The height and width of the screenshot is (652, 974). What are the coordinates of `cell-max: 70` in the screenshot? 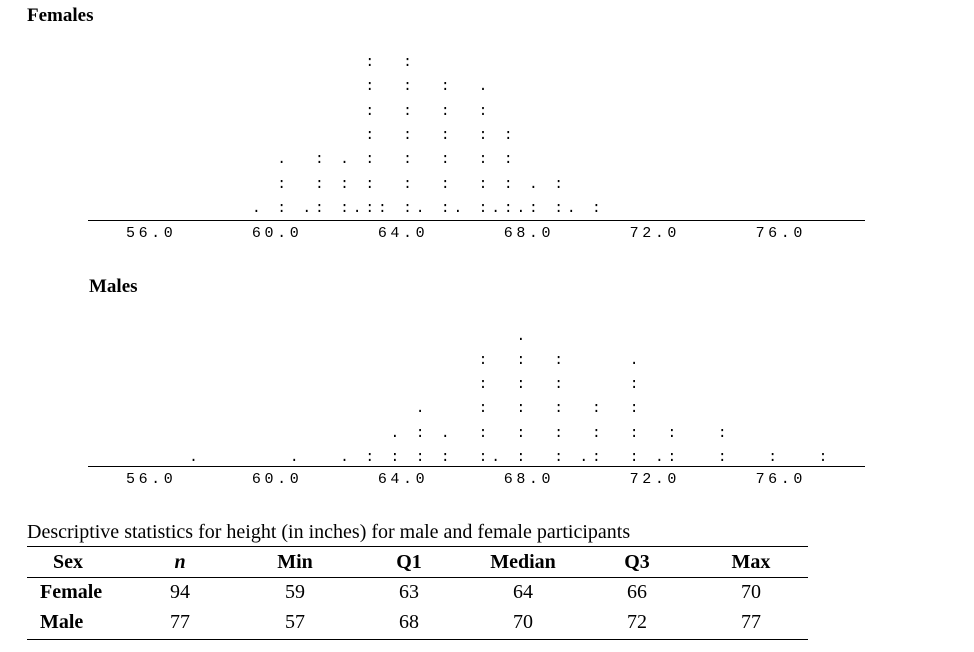 It's located at (751, 592).